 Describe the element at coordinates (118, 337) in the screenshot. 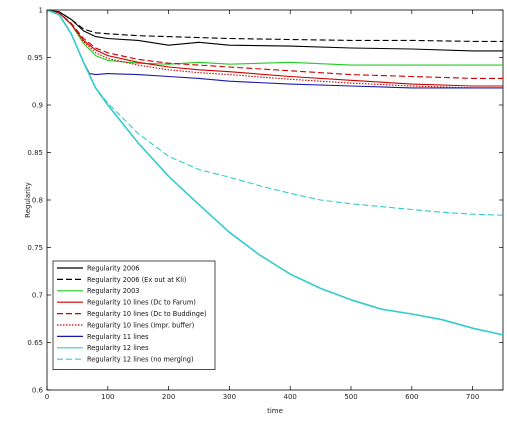

I see `legend-label-6: Regularity 11 lines` at that location.